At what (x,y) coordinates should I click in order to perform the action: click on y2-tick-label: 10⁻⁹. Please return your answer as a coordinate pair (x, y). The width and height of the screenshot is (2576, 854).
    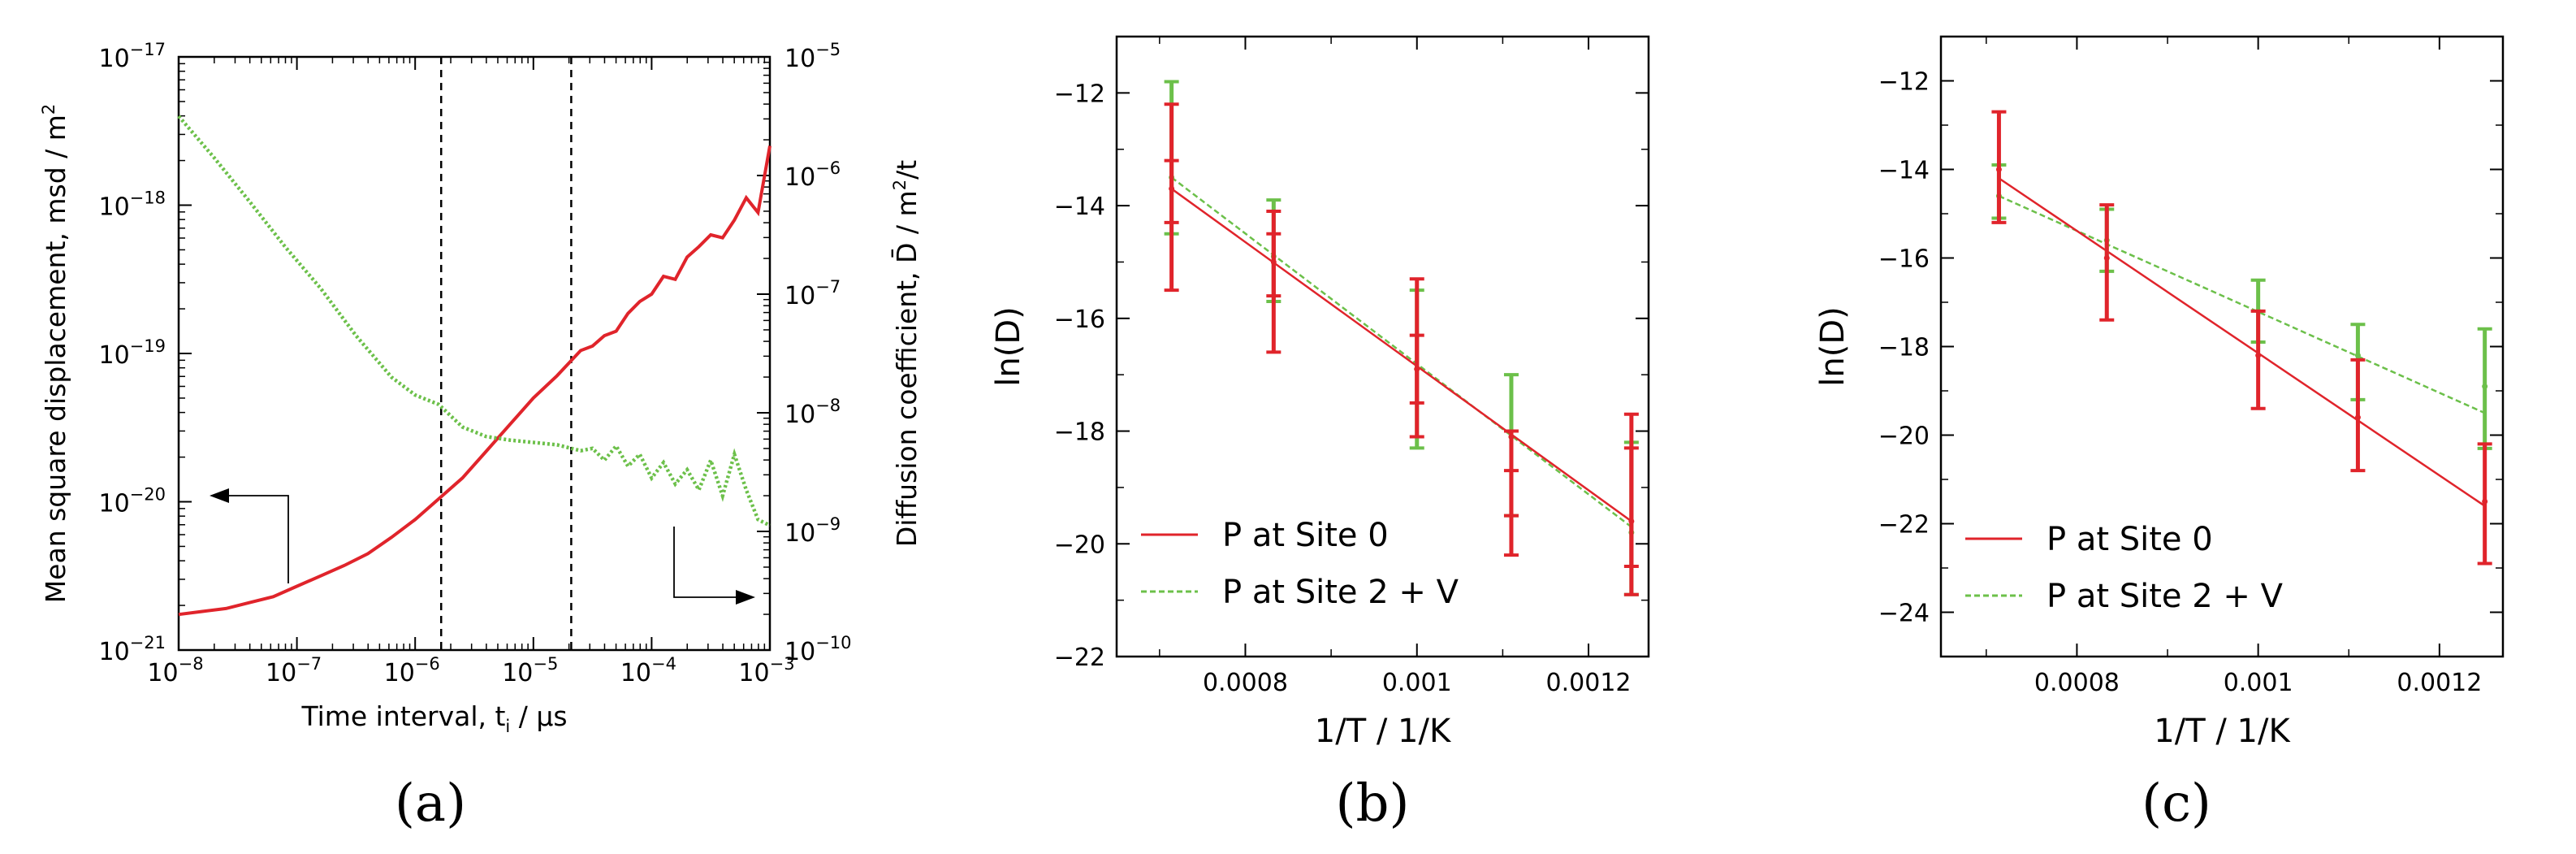
    Looking at the image, I should click on (812, 531).